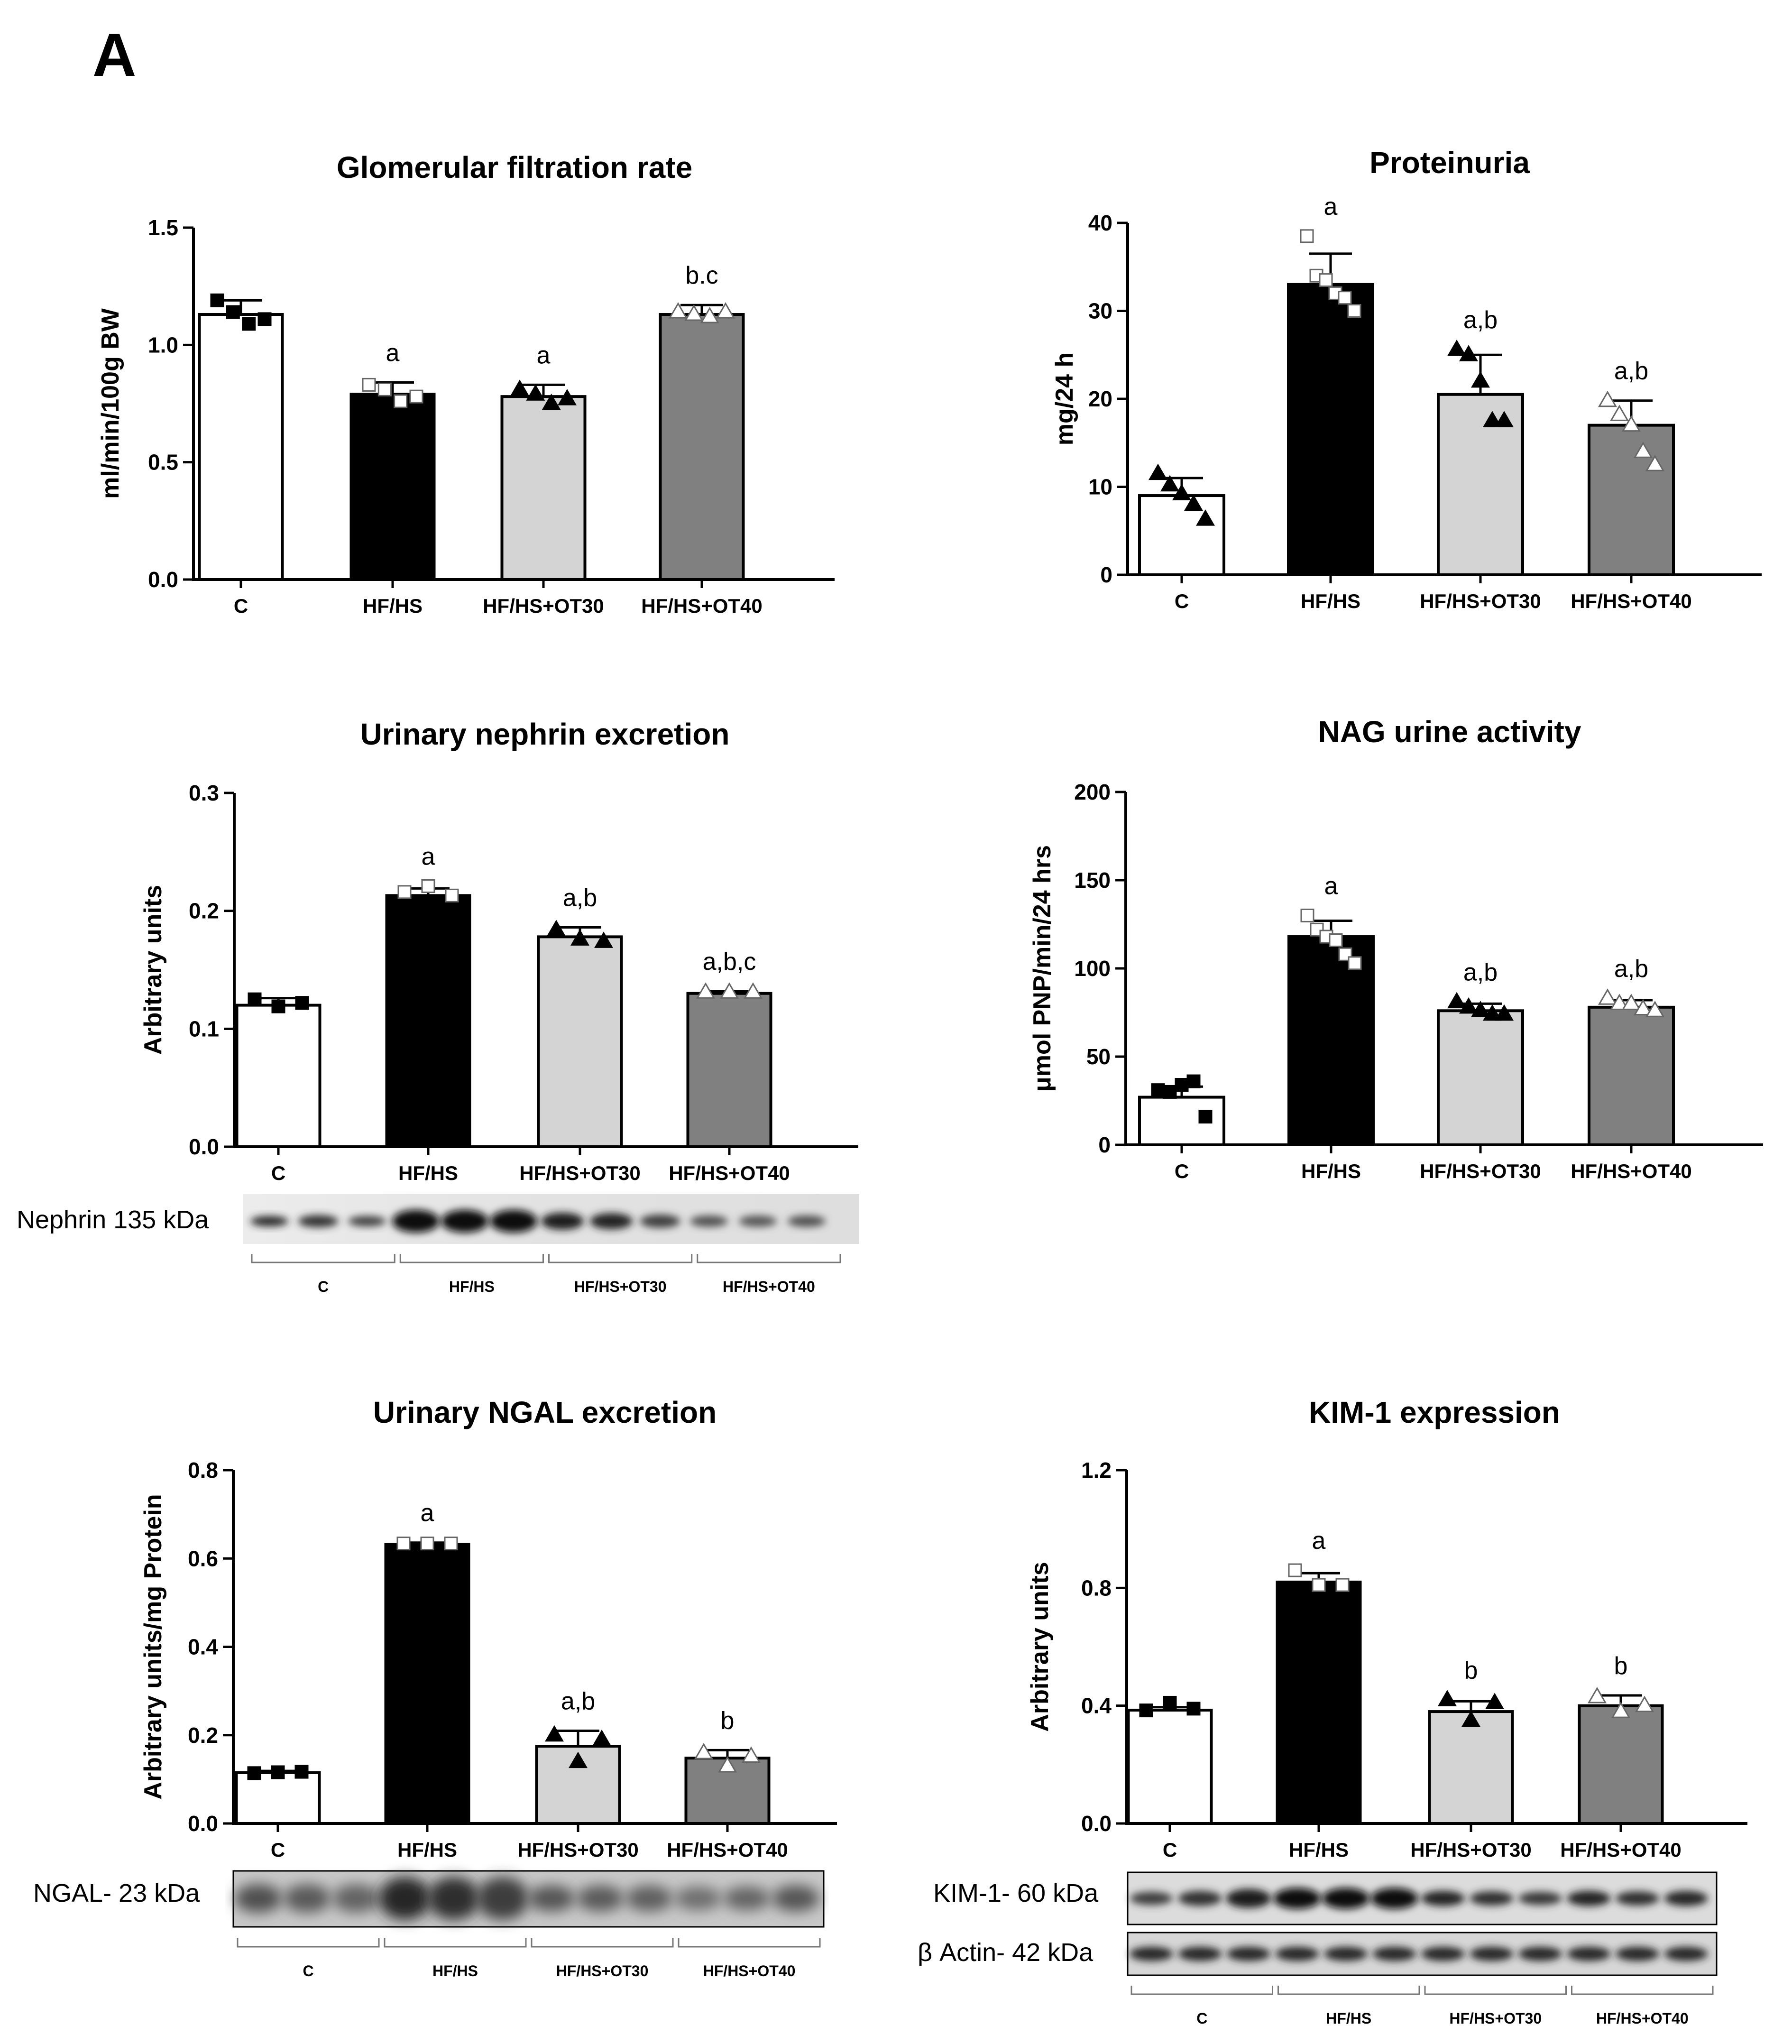 The height and width of the screenshot is (2044, 1792). Describe the element at coordinates (110, 404) in the screenshot. I see `y-axis-label: ml/min/100g BW` at that location.